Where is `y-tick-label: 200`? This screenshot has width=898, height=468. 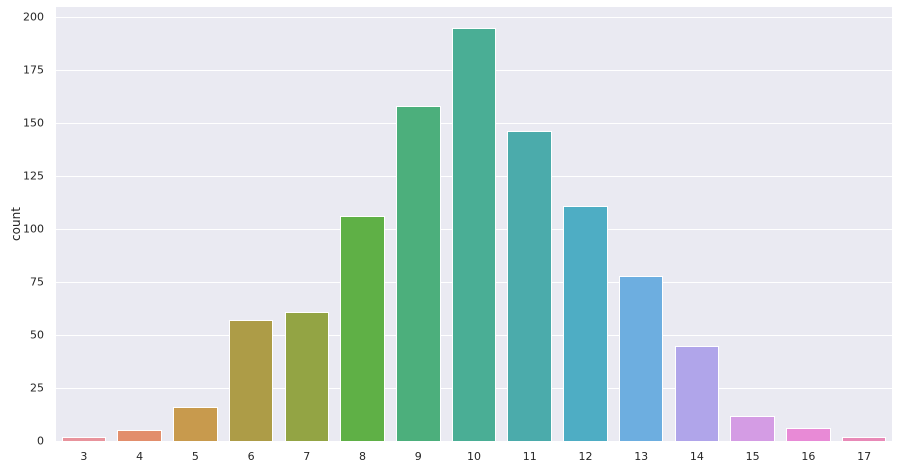 y-tick-label: 200 is located at coordinates (33, 17).